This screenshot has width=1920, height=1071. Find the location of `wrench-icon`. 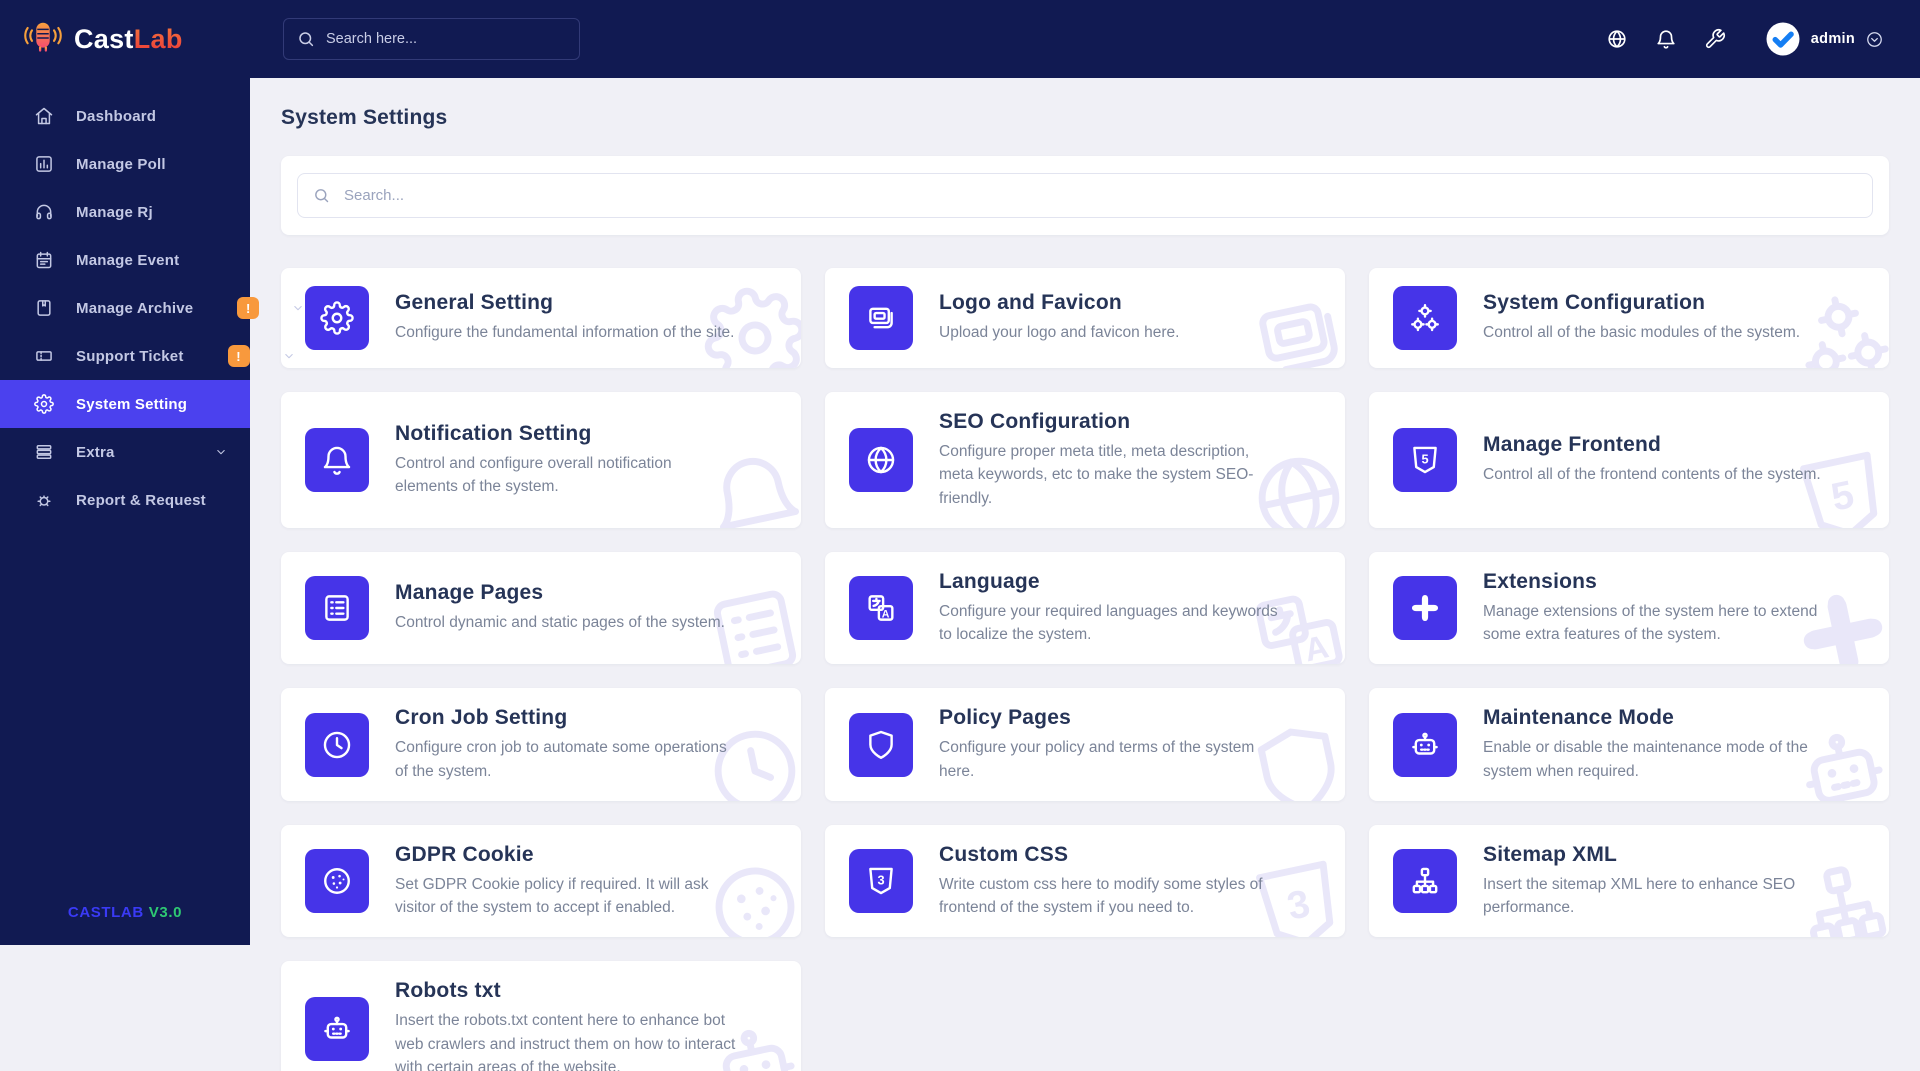

wrench-icon is located at coordinates (1715, 39).